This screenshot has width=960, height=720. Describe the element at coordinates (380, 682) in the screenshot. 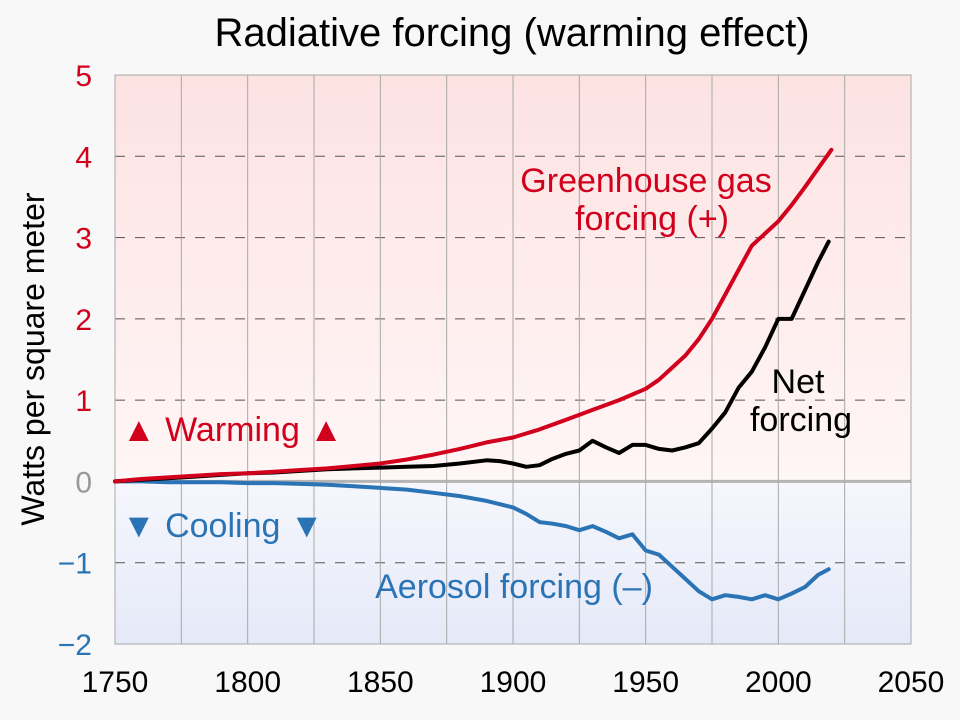

I see `x-tick-label: 1850` at that location.